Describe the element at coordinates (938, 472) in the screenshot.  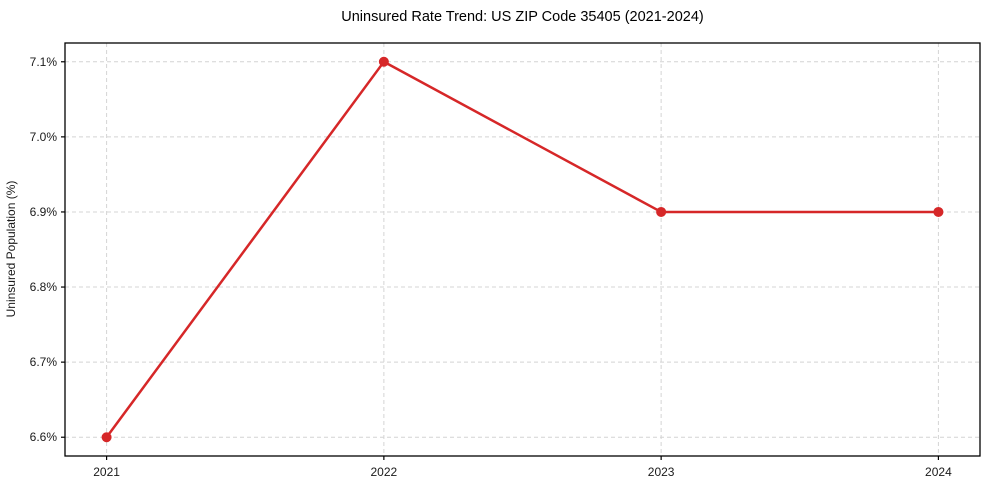
I see `x-tick-label: 2024` at that location.